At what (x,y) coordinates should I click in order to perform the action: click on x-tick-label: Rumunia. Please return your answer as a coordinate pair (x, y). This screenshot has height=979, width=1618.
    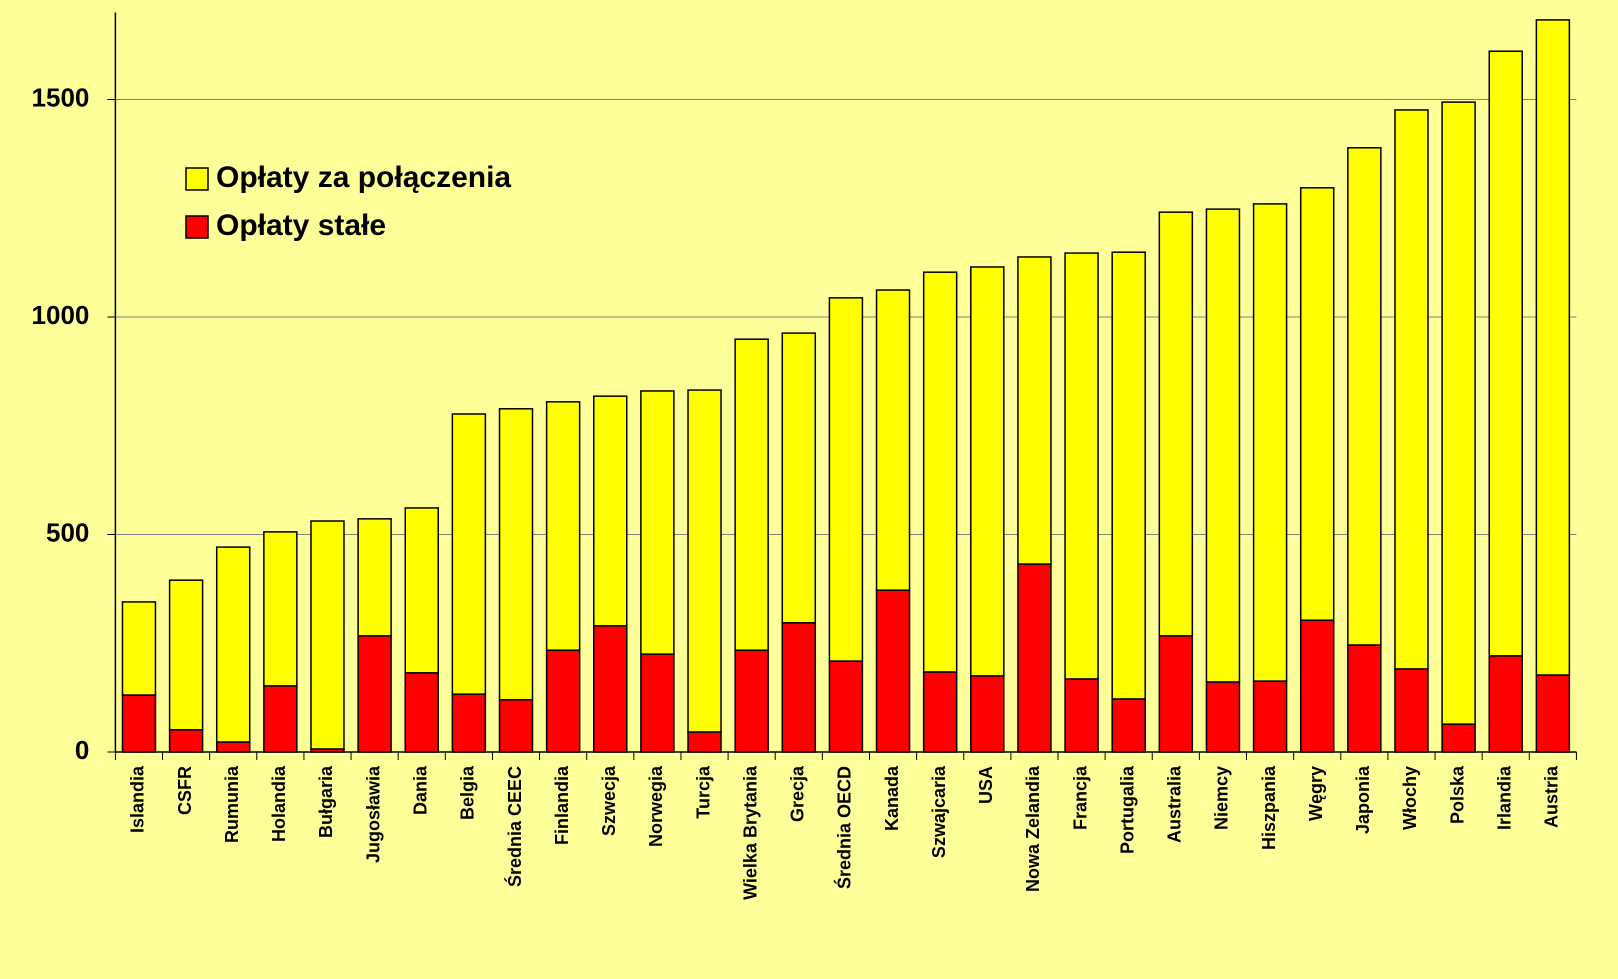
    Looking at the image, I should click on (232, 804).